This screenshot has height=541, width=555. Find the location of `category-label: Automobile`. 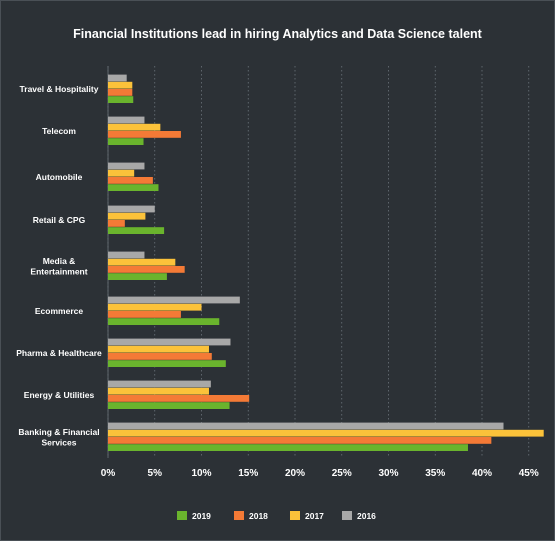

category-label: Automobile is located at coordinates (59, 177).